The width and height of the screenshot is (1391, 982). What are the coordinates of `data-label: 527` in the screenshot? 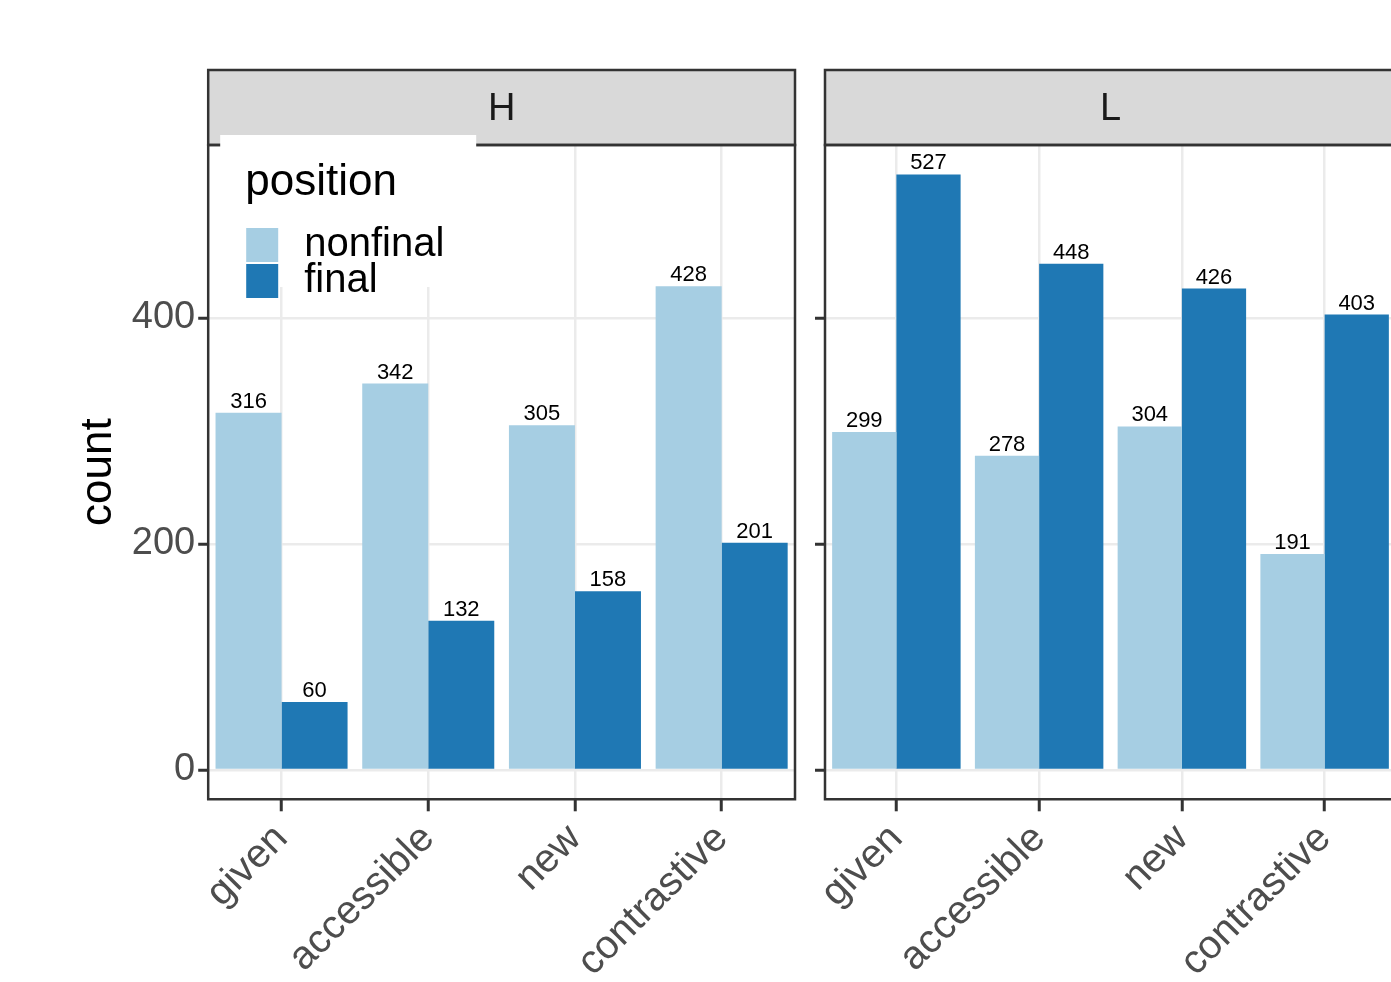 It's located at (928, 162).